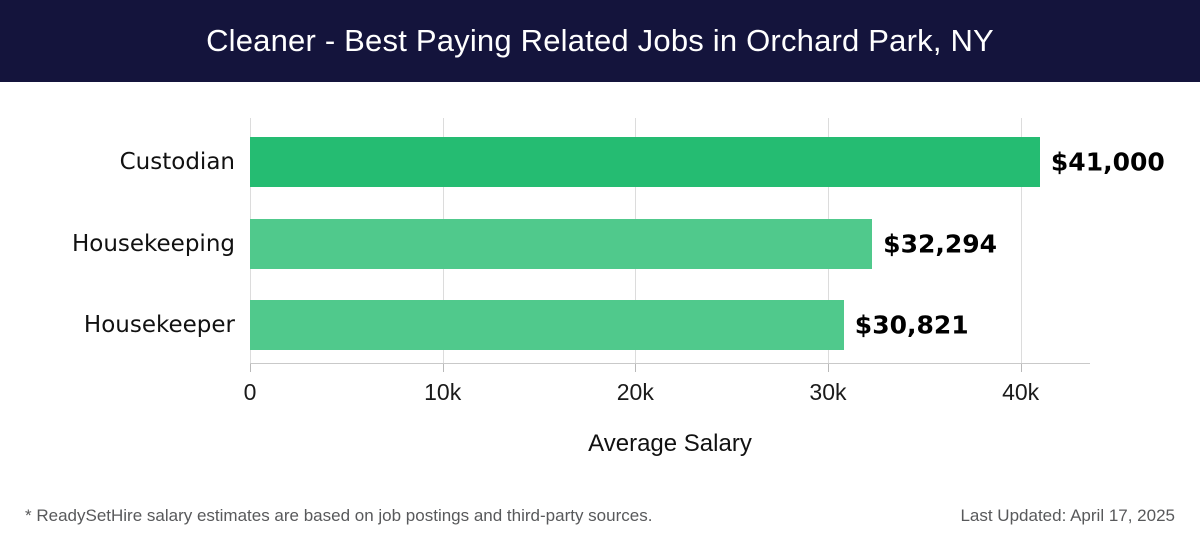 This screenshot has width=1200, height=540. Describe the element at coordinates (250, 392) in the screenshot. I see `x-tick-label: 0` at that location.